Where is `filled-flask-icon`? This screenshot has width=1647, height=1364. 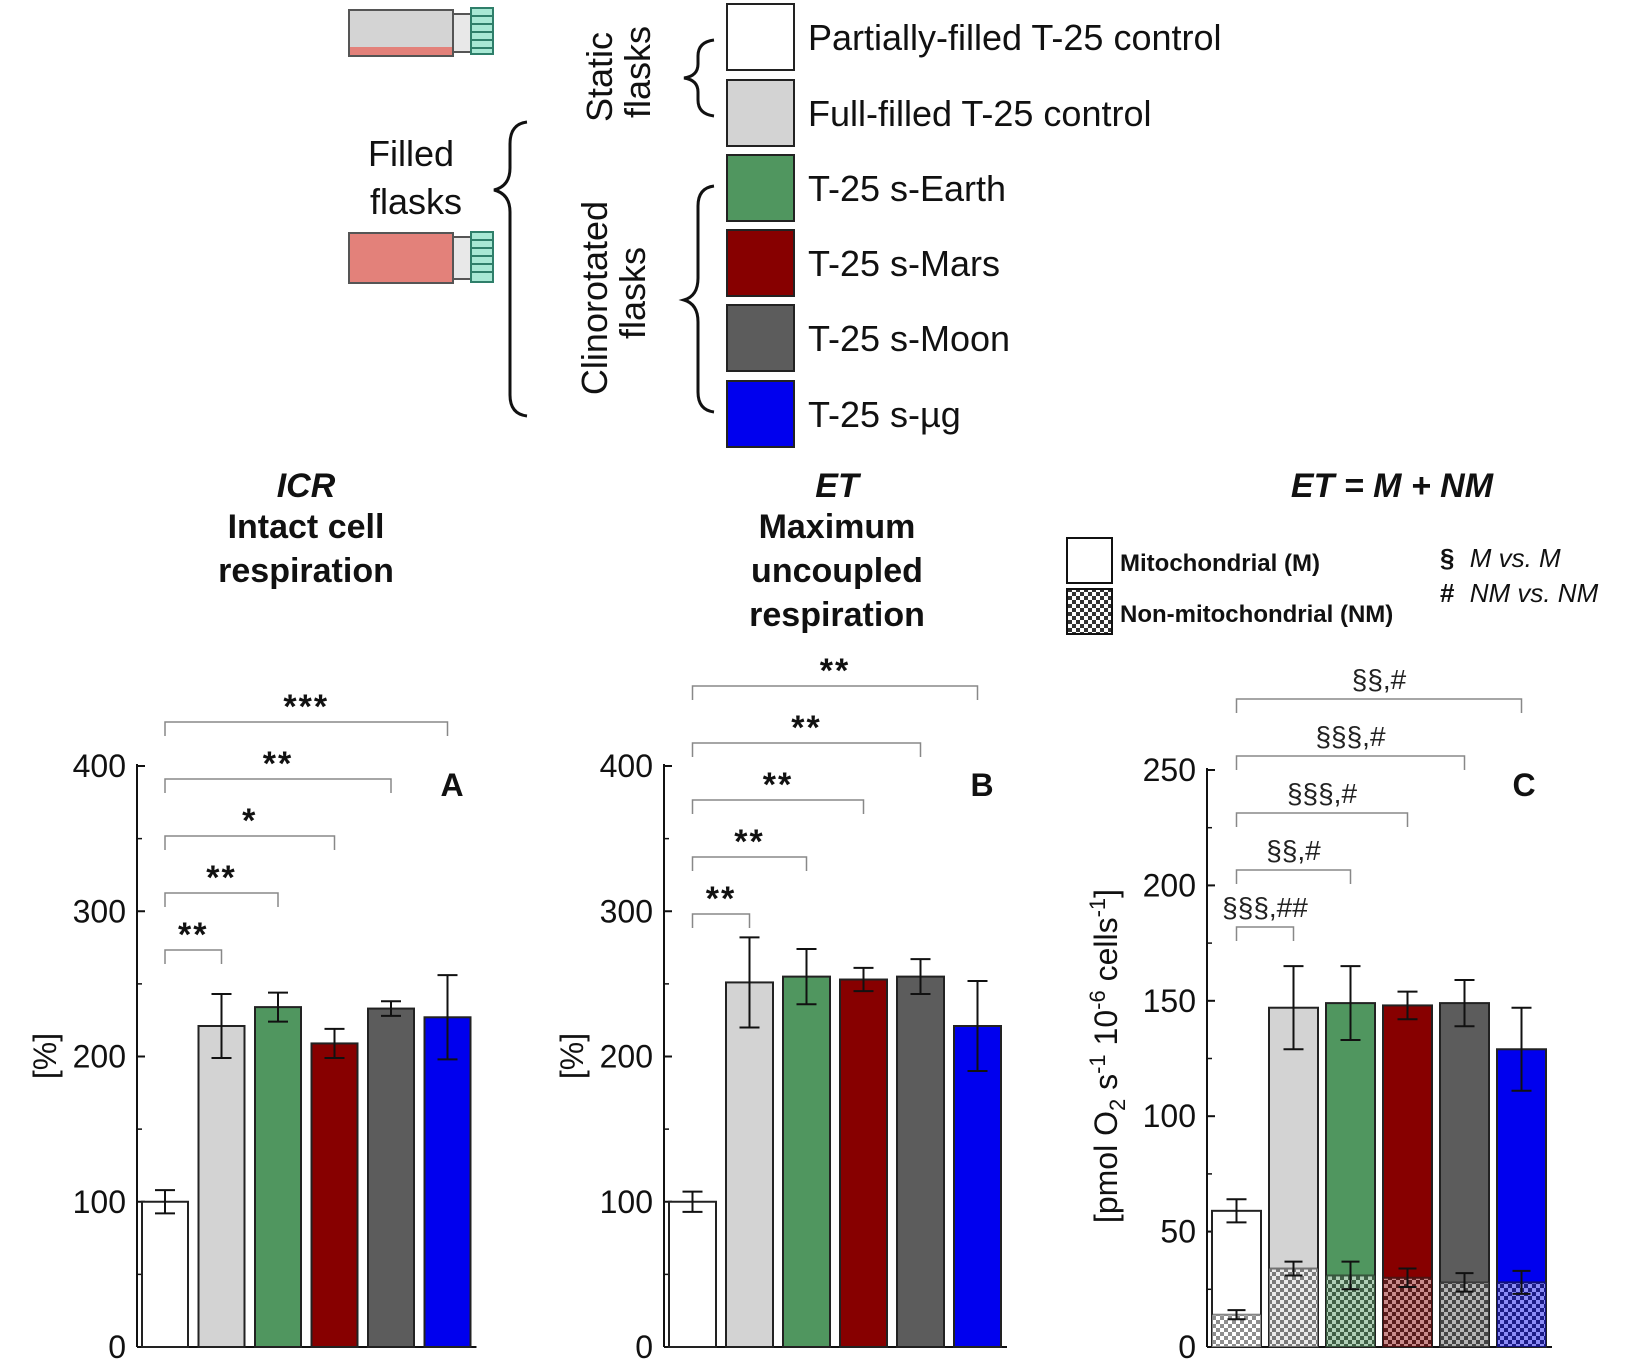
filled-flask-icon is located at coordinates (421, 257).